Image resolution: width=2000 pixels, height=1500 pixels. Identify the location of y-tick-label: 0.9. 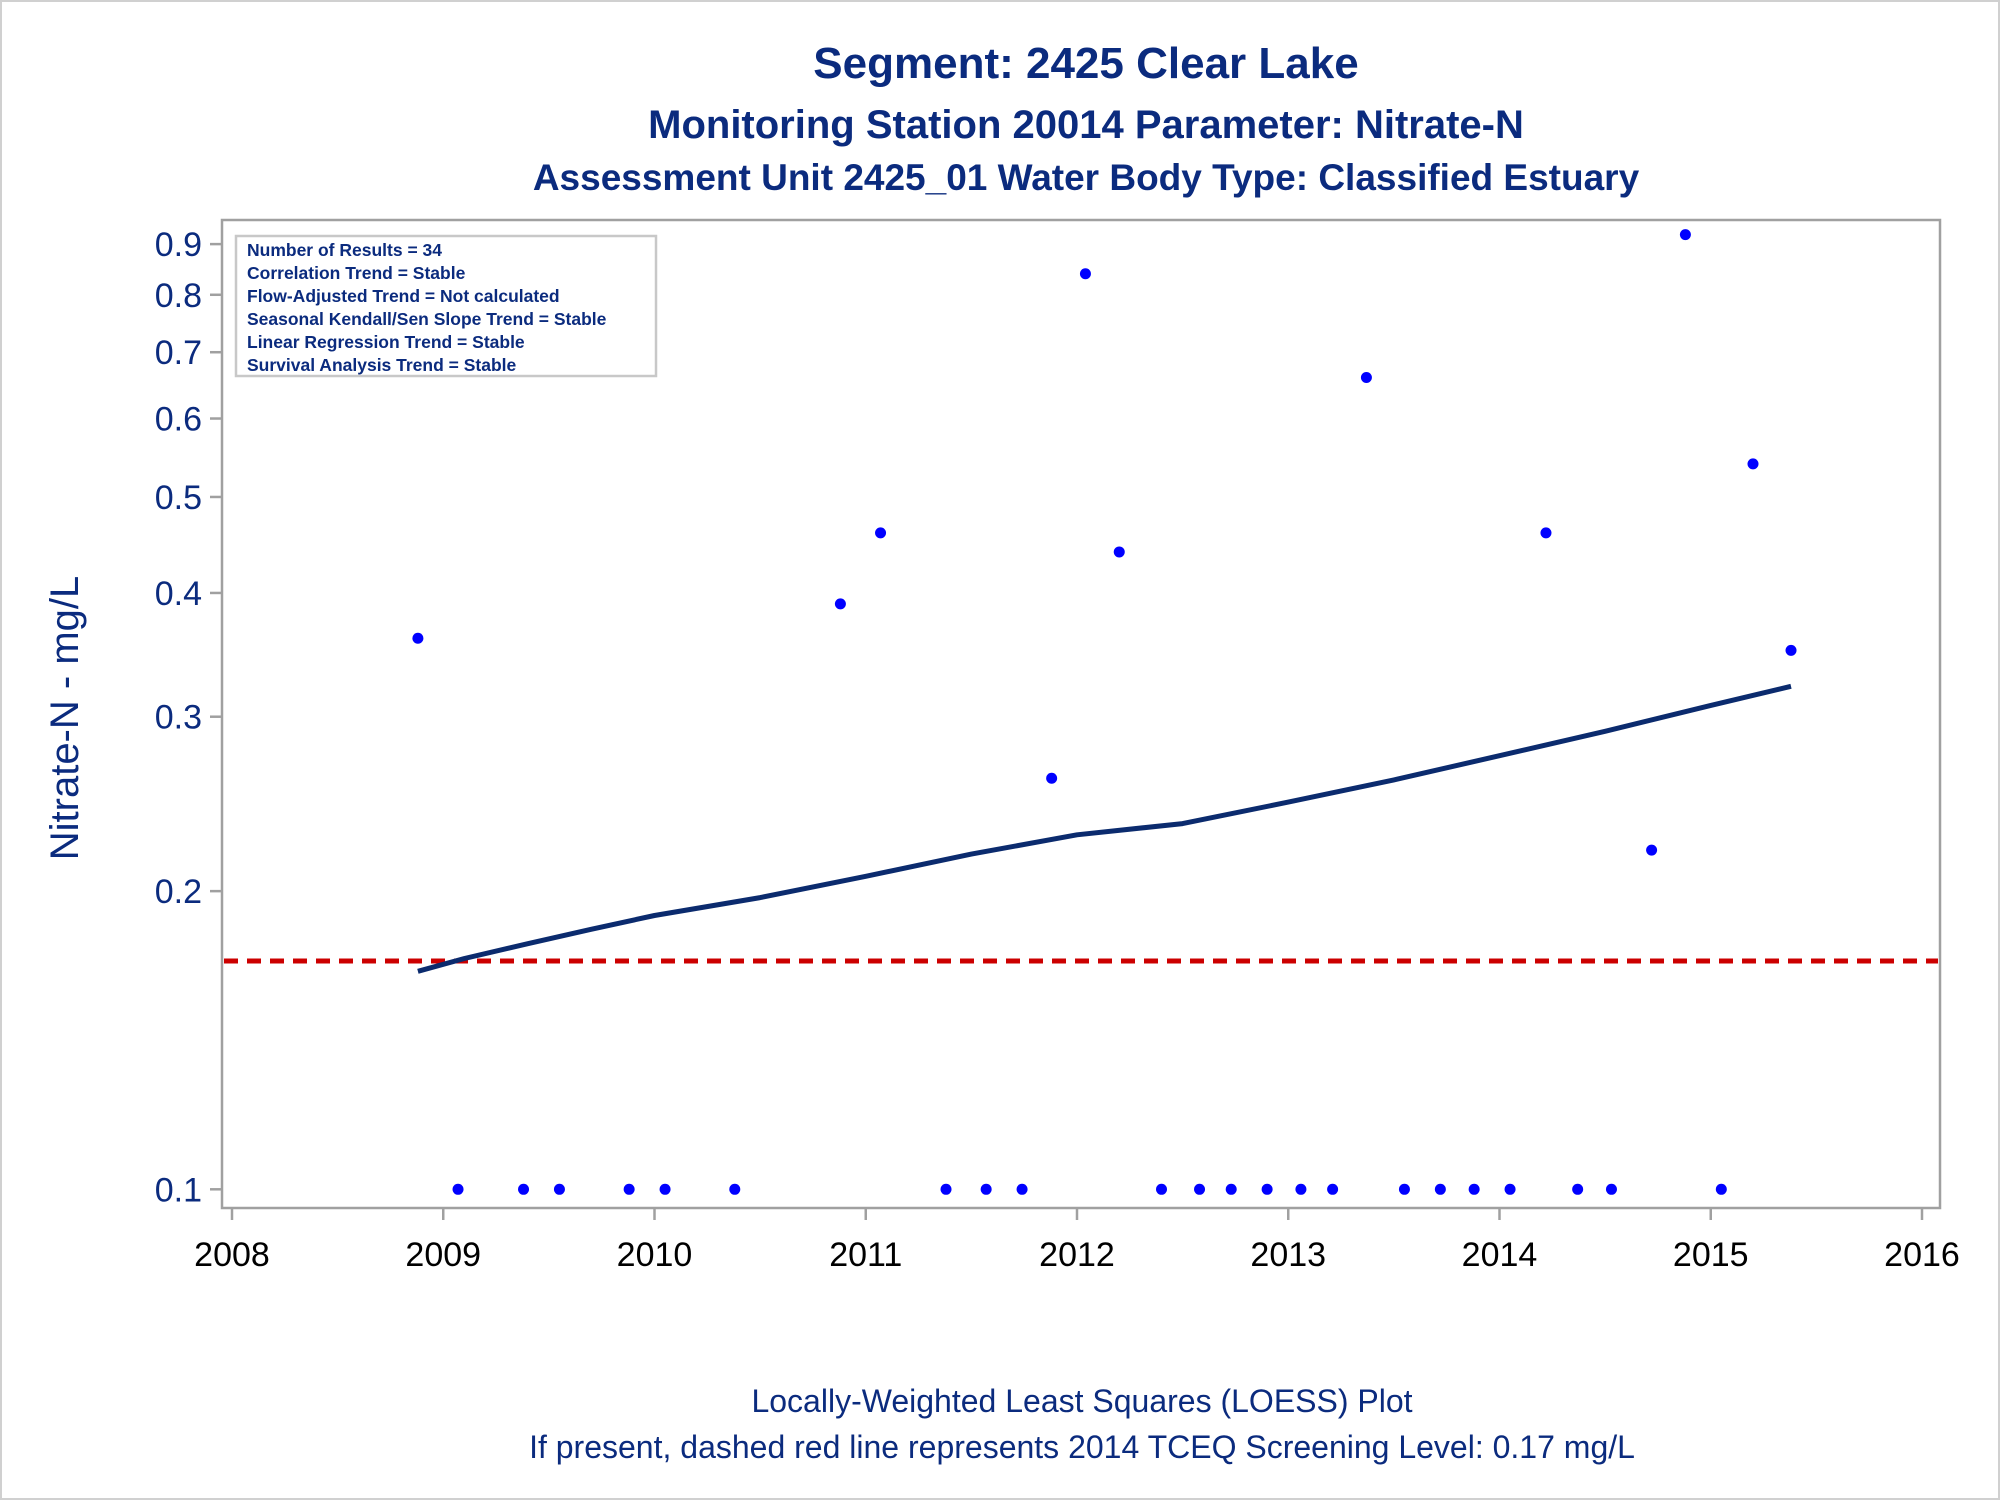
(178, 245).